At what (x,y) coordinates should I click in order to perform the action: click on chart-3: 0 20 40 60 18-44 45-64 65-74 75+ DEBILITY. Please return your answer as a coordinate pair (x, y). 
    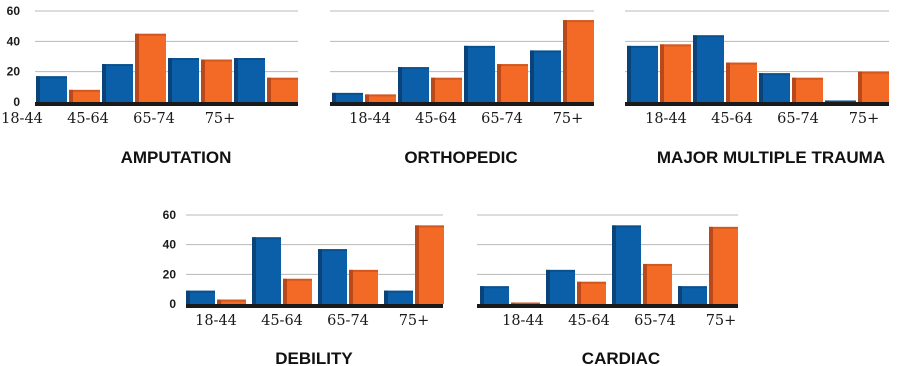
    Looking at the image, I should click on (303, 287).